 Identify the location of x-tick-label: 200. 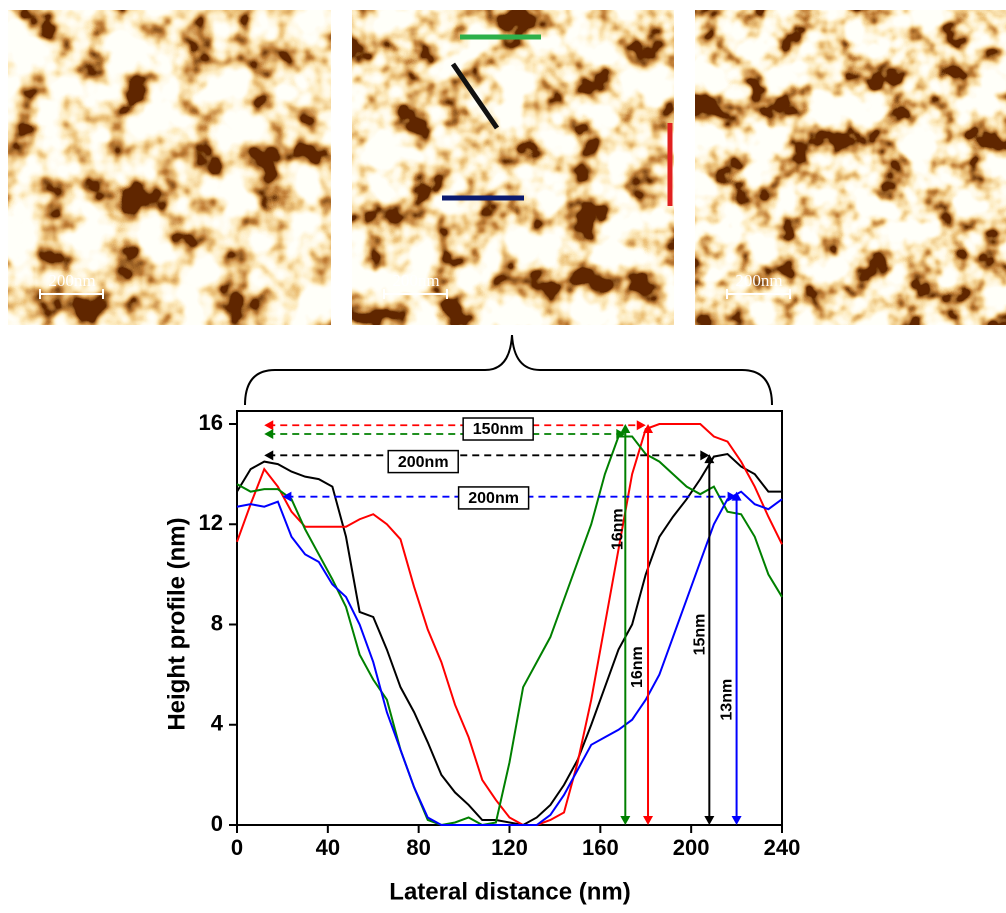
(691, 847).